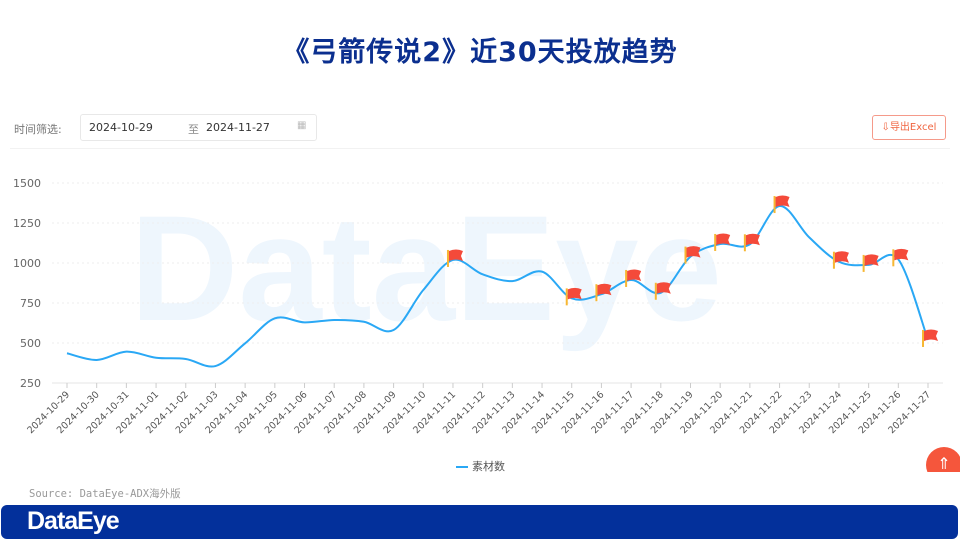  Describe the element at coordinates (27, 263) in the screenshot. I see `y-tick-label: 1000` at that location.